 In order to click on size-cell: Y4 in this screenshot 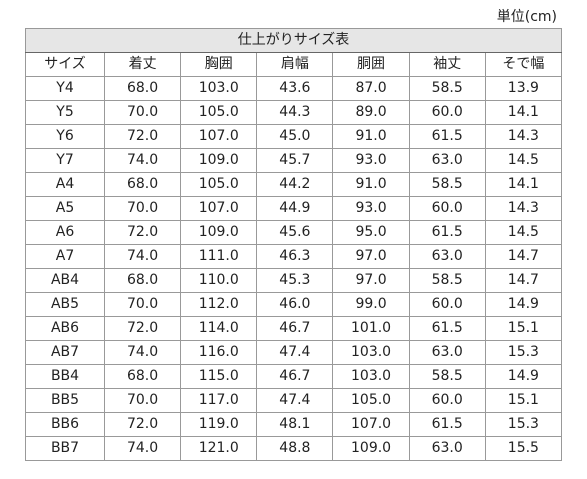, I will do `click(65, 88)`.